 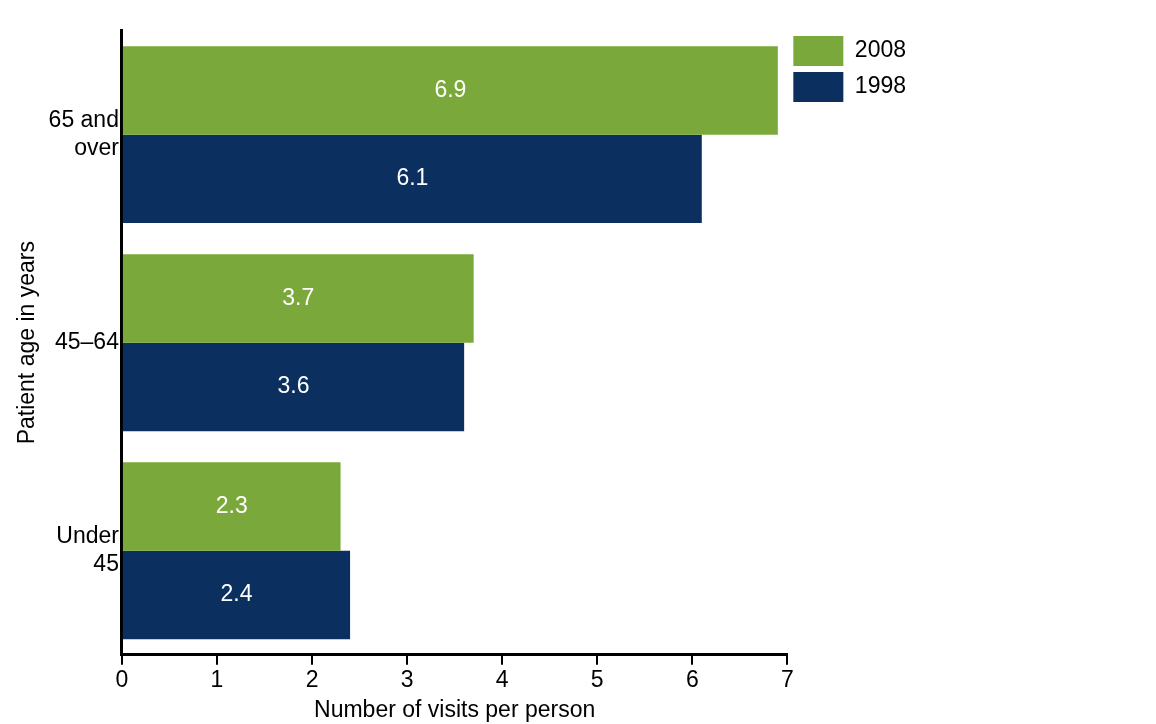 What do you see at coordinates (87, 341) in the screenshot?
I see `y-tick-label: 45–64` at bounding box center [87, 341].